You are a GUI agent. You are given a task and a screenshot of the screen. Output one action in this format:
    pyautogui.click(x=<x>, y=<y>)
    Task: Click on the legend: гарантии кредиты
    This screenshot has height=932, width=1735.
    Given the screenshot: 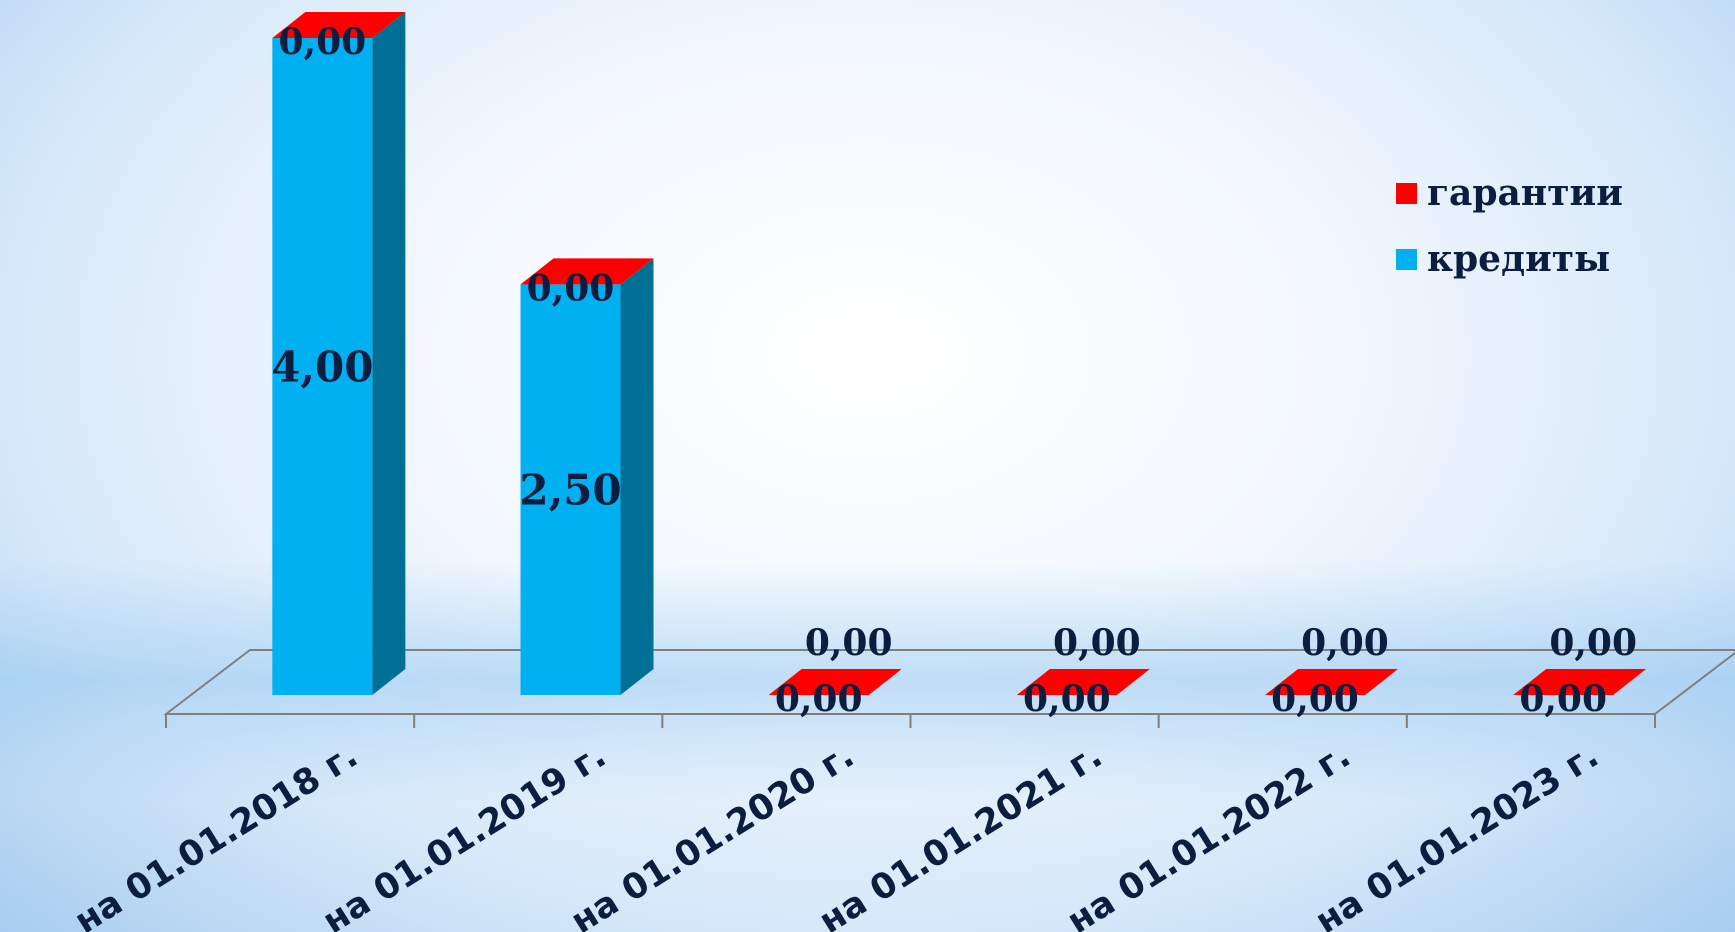 What is the action you would take?
    pyautogui.click(x=1509, y=226)
    